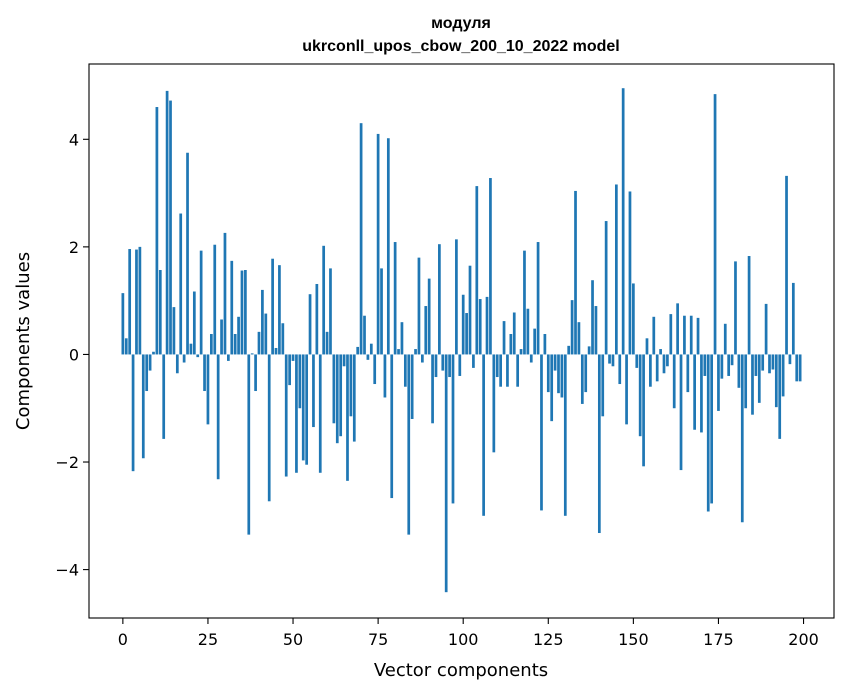  What do you see at coordinates (72, 355) in the screenshot?
I see `y-axis-ticks: −4 −2 0 2 4` at bounding box center [72, 355].